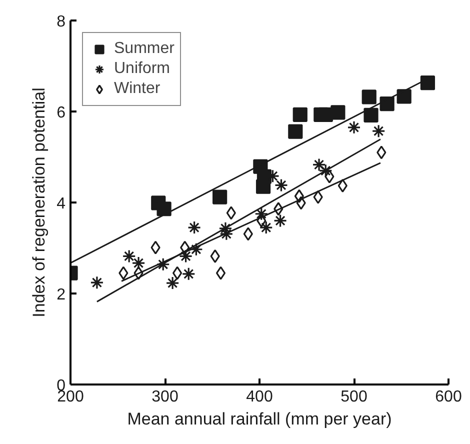  What do you see at coordinates (39, 203) in the screenshot?
I see `y-axis-title: Index of regeneration potential` at bounding box center [39, 203].